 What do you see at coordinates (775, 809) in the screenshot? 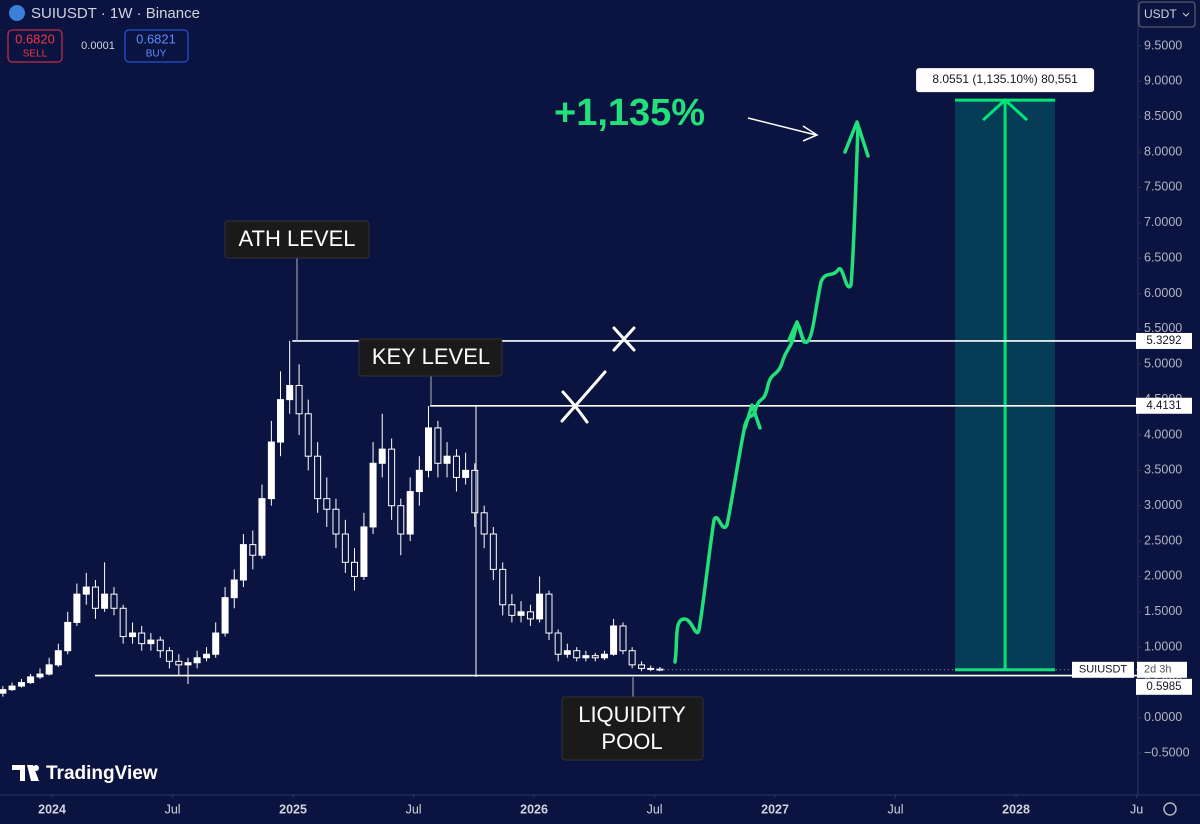
I see `x-tick-label: 2027` at bounding box center [775, 809].